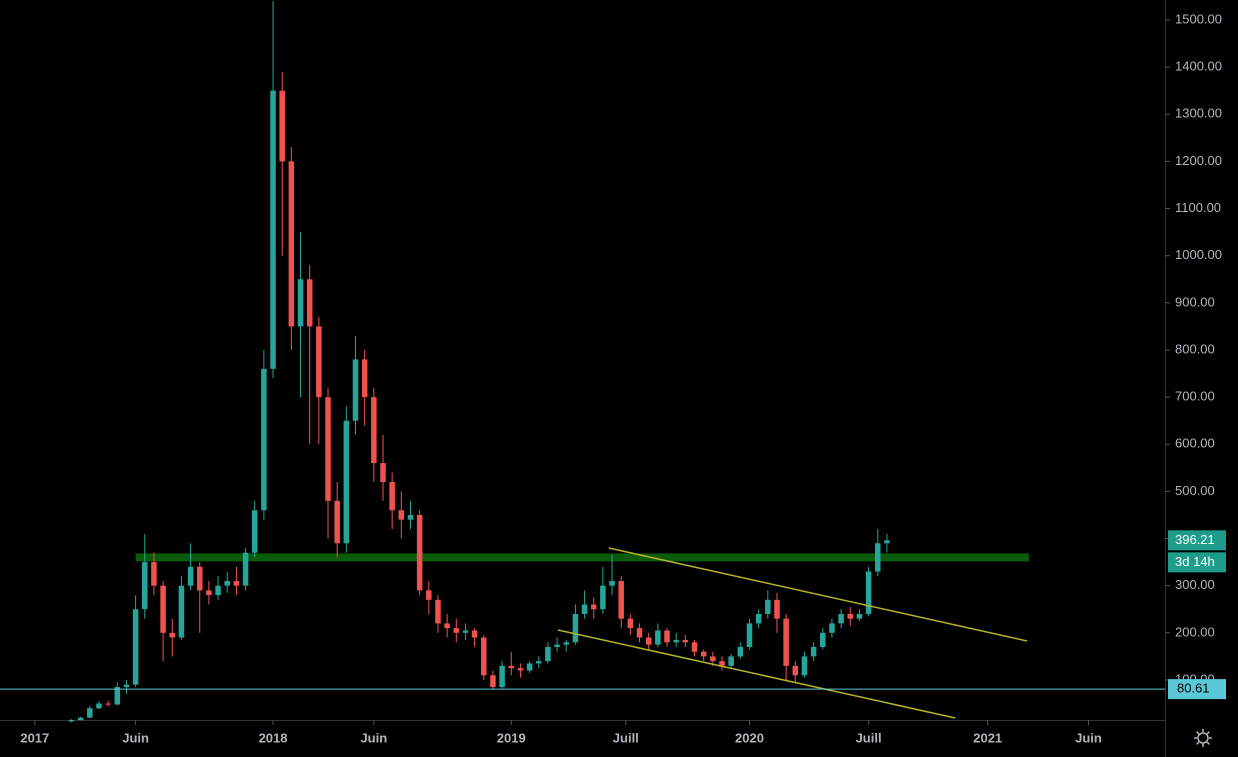 This screenshot has height=757, width=1238. What do you see at coordinates (1195, 539) in the screenshot?
I see `last-price-label: 396.21` at bounding box center [1195, 539].